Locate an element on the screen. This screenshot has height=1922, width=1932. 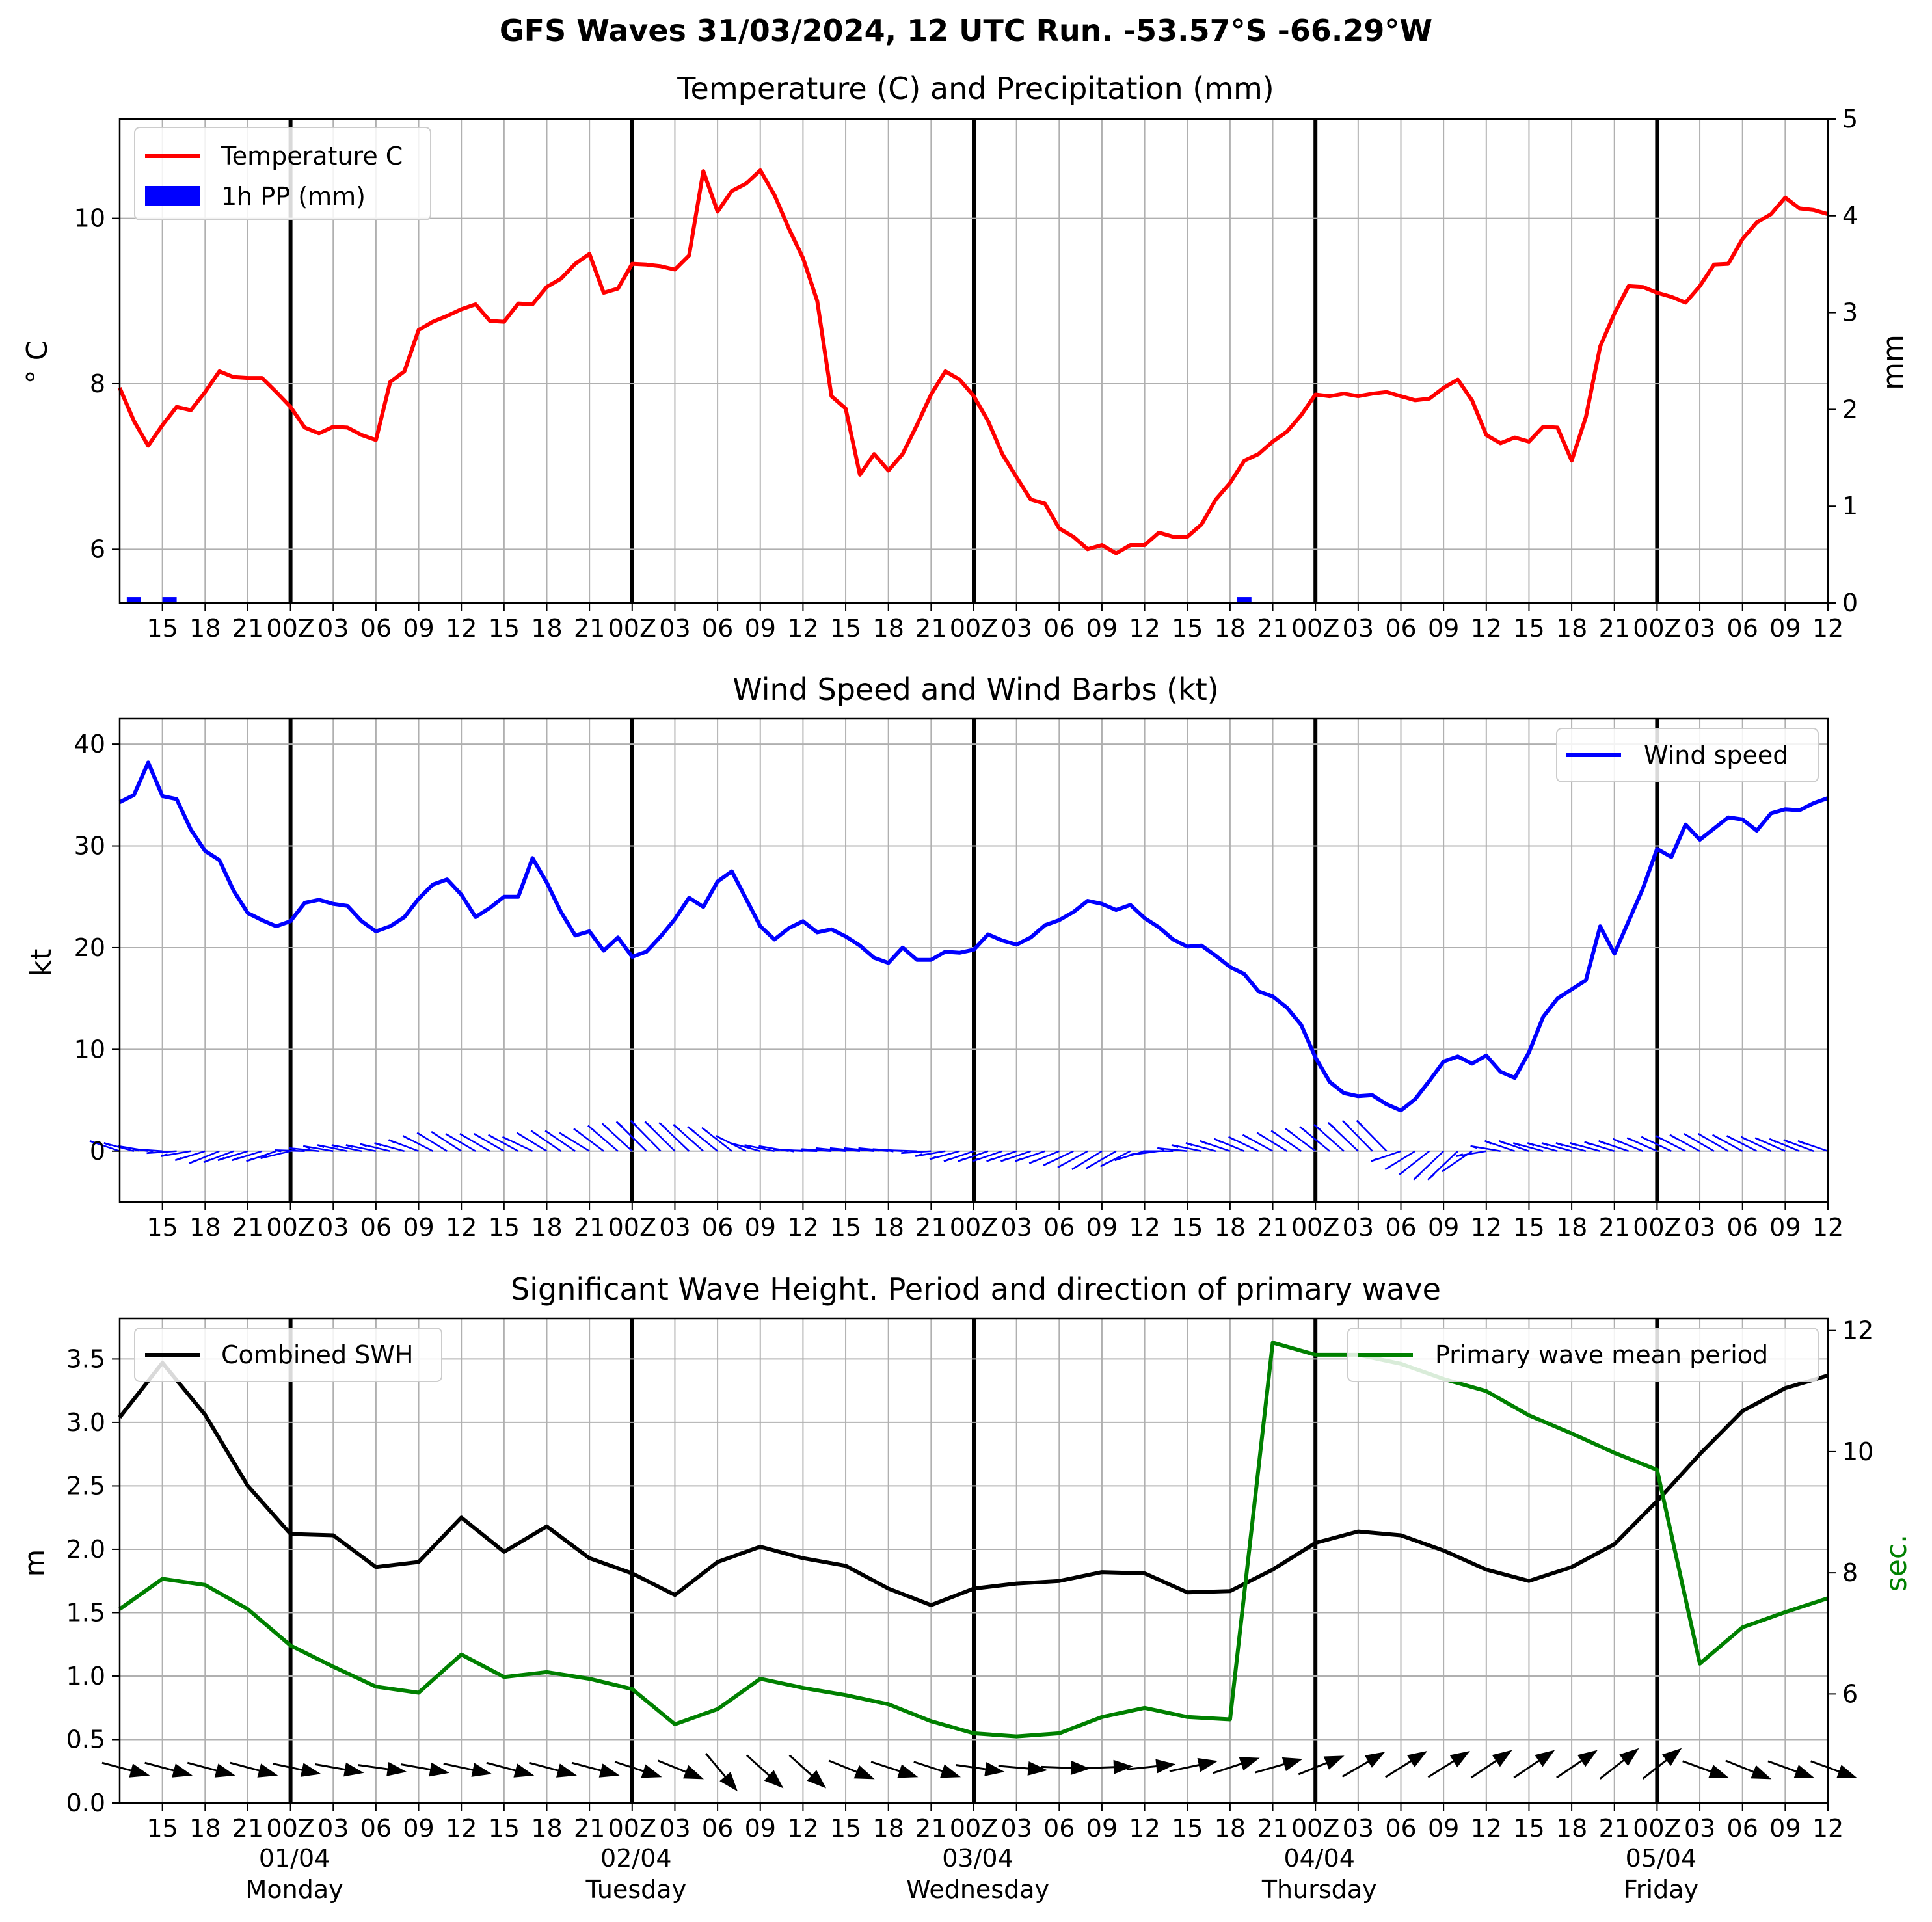
precipitation-bar is located at coordinates (1244, 600).